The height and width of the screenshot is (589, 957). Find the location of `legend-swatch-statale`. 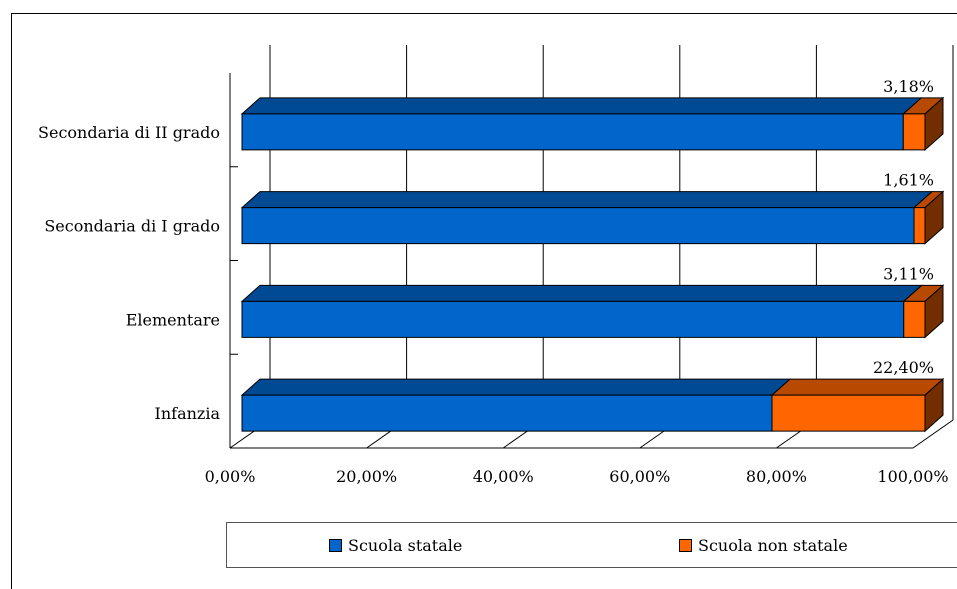

legend-swatch-statale is located at coordinates (335, 545).